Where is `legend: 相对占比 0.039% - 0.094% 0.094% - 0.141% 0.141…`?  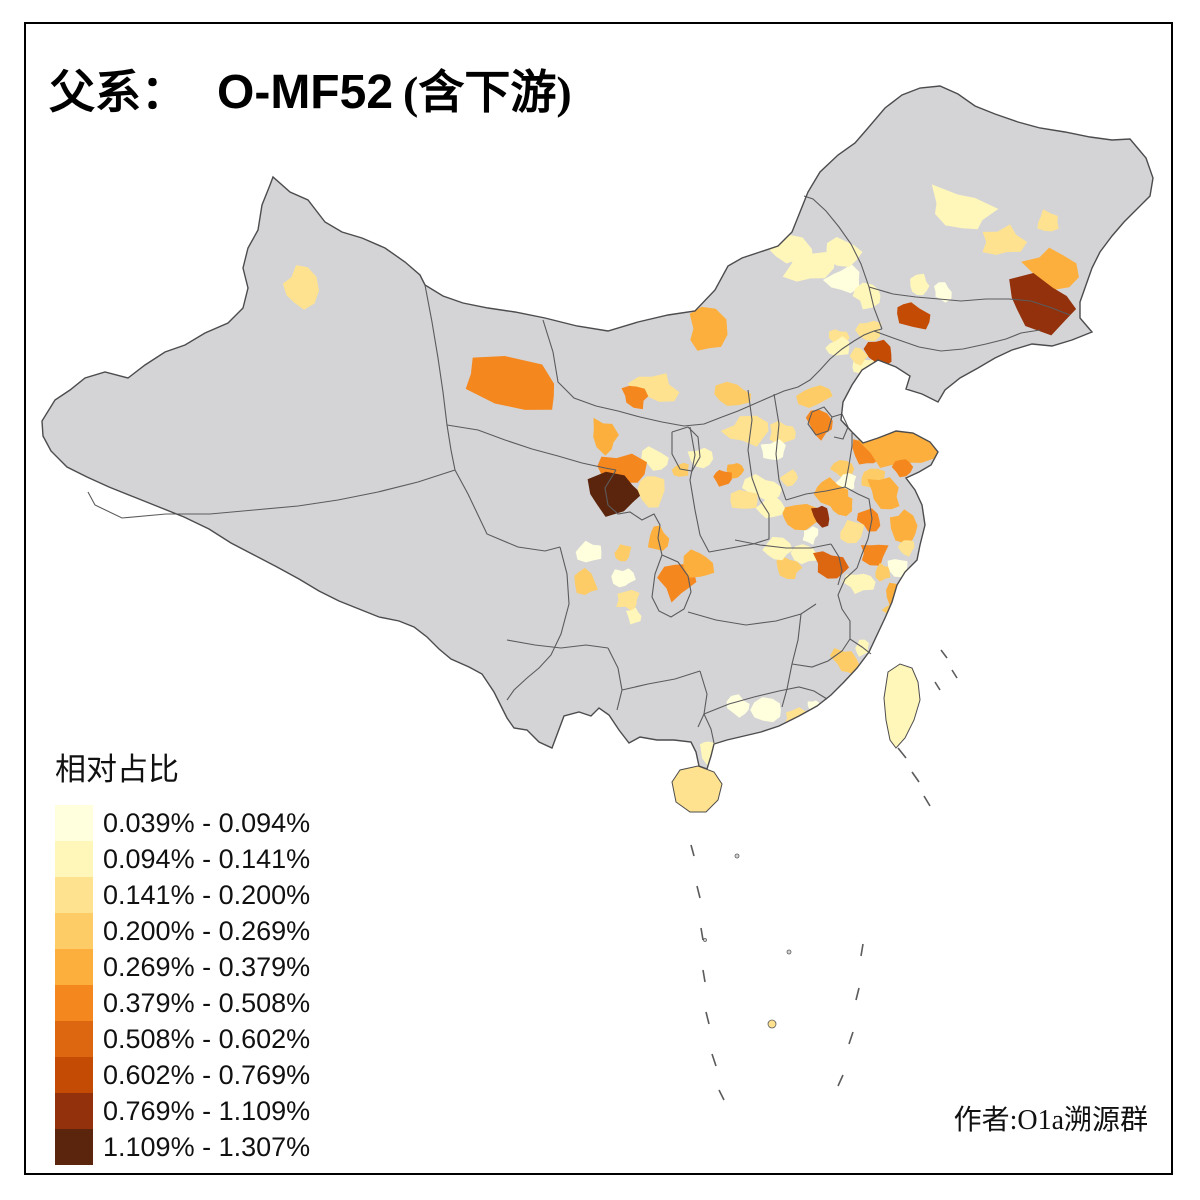
legend: 相对占比 0.039% - 0.094% 0.094% - 0.141% 0.141… is located at coordinates (182, 954).